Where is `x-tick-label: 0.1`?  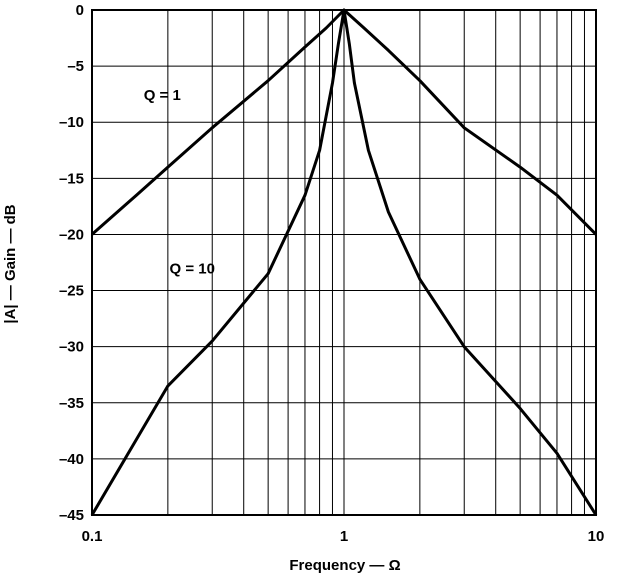 x-tick-label: 0.1 is located at coordinates (92, 536).